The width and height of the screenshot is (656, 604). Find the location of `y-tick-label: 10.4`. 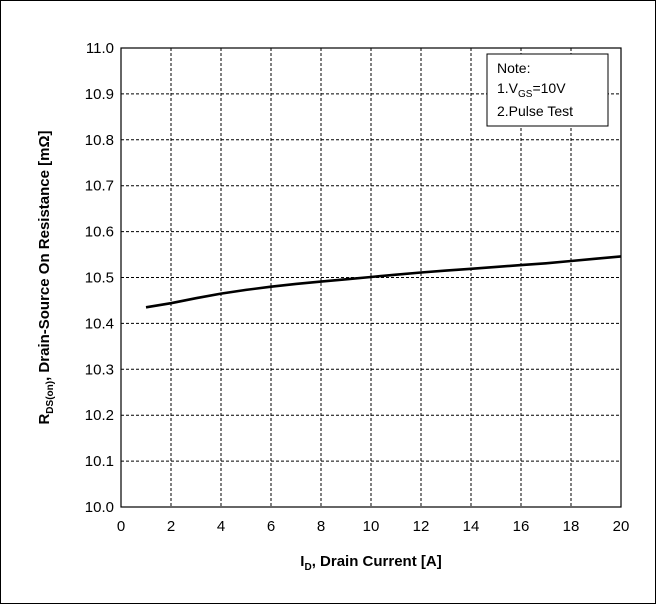

y-tick-label: 10.4 is located at coordinates (99, 323).